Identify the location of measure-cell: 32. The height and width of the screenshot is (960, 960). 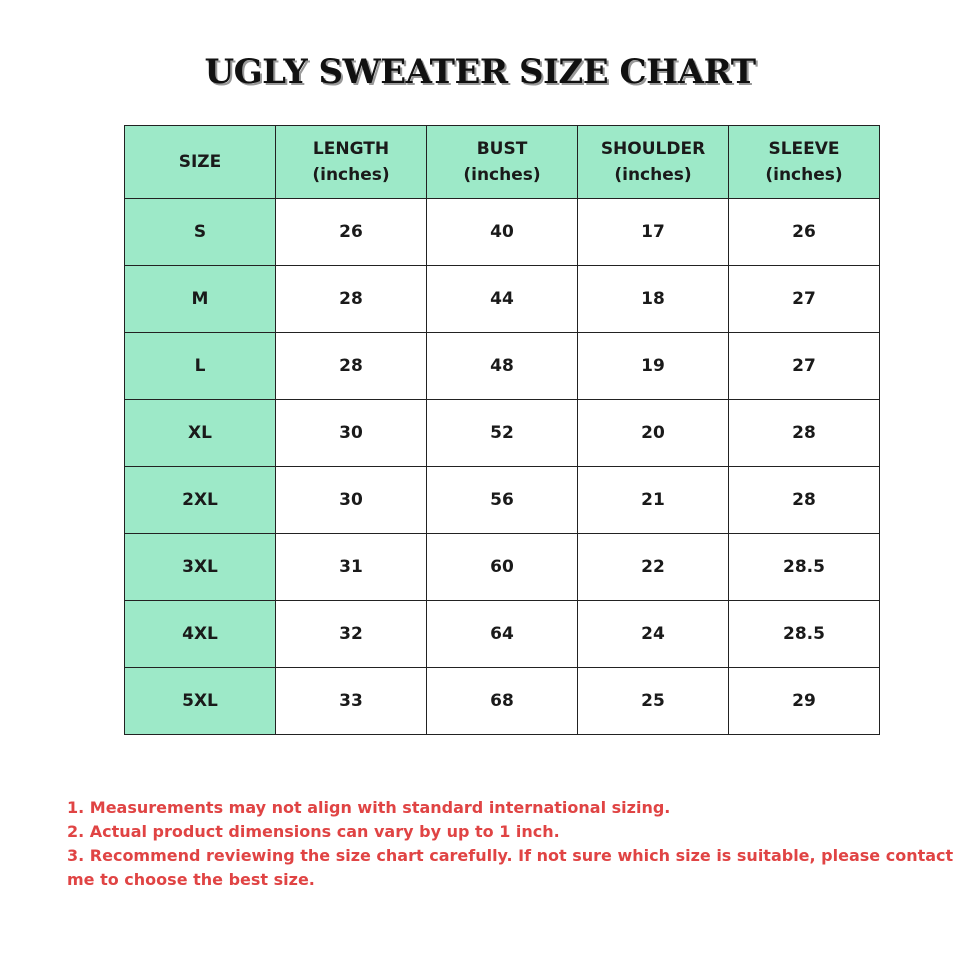
(351, 634).